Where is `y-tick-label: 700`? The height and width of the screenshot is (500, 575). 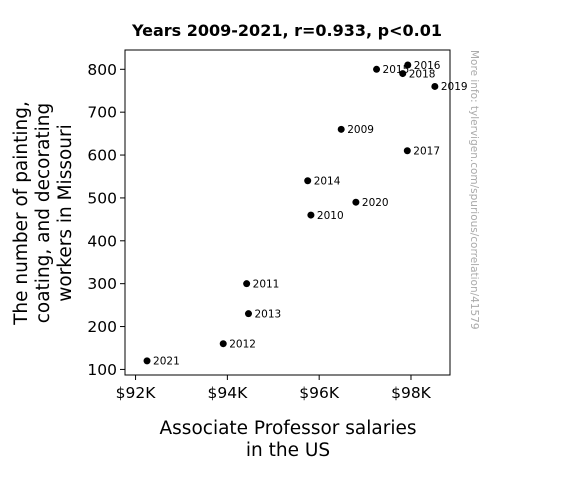 y-tick-label: 700 is located at coordinates (102, 113).